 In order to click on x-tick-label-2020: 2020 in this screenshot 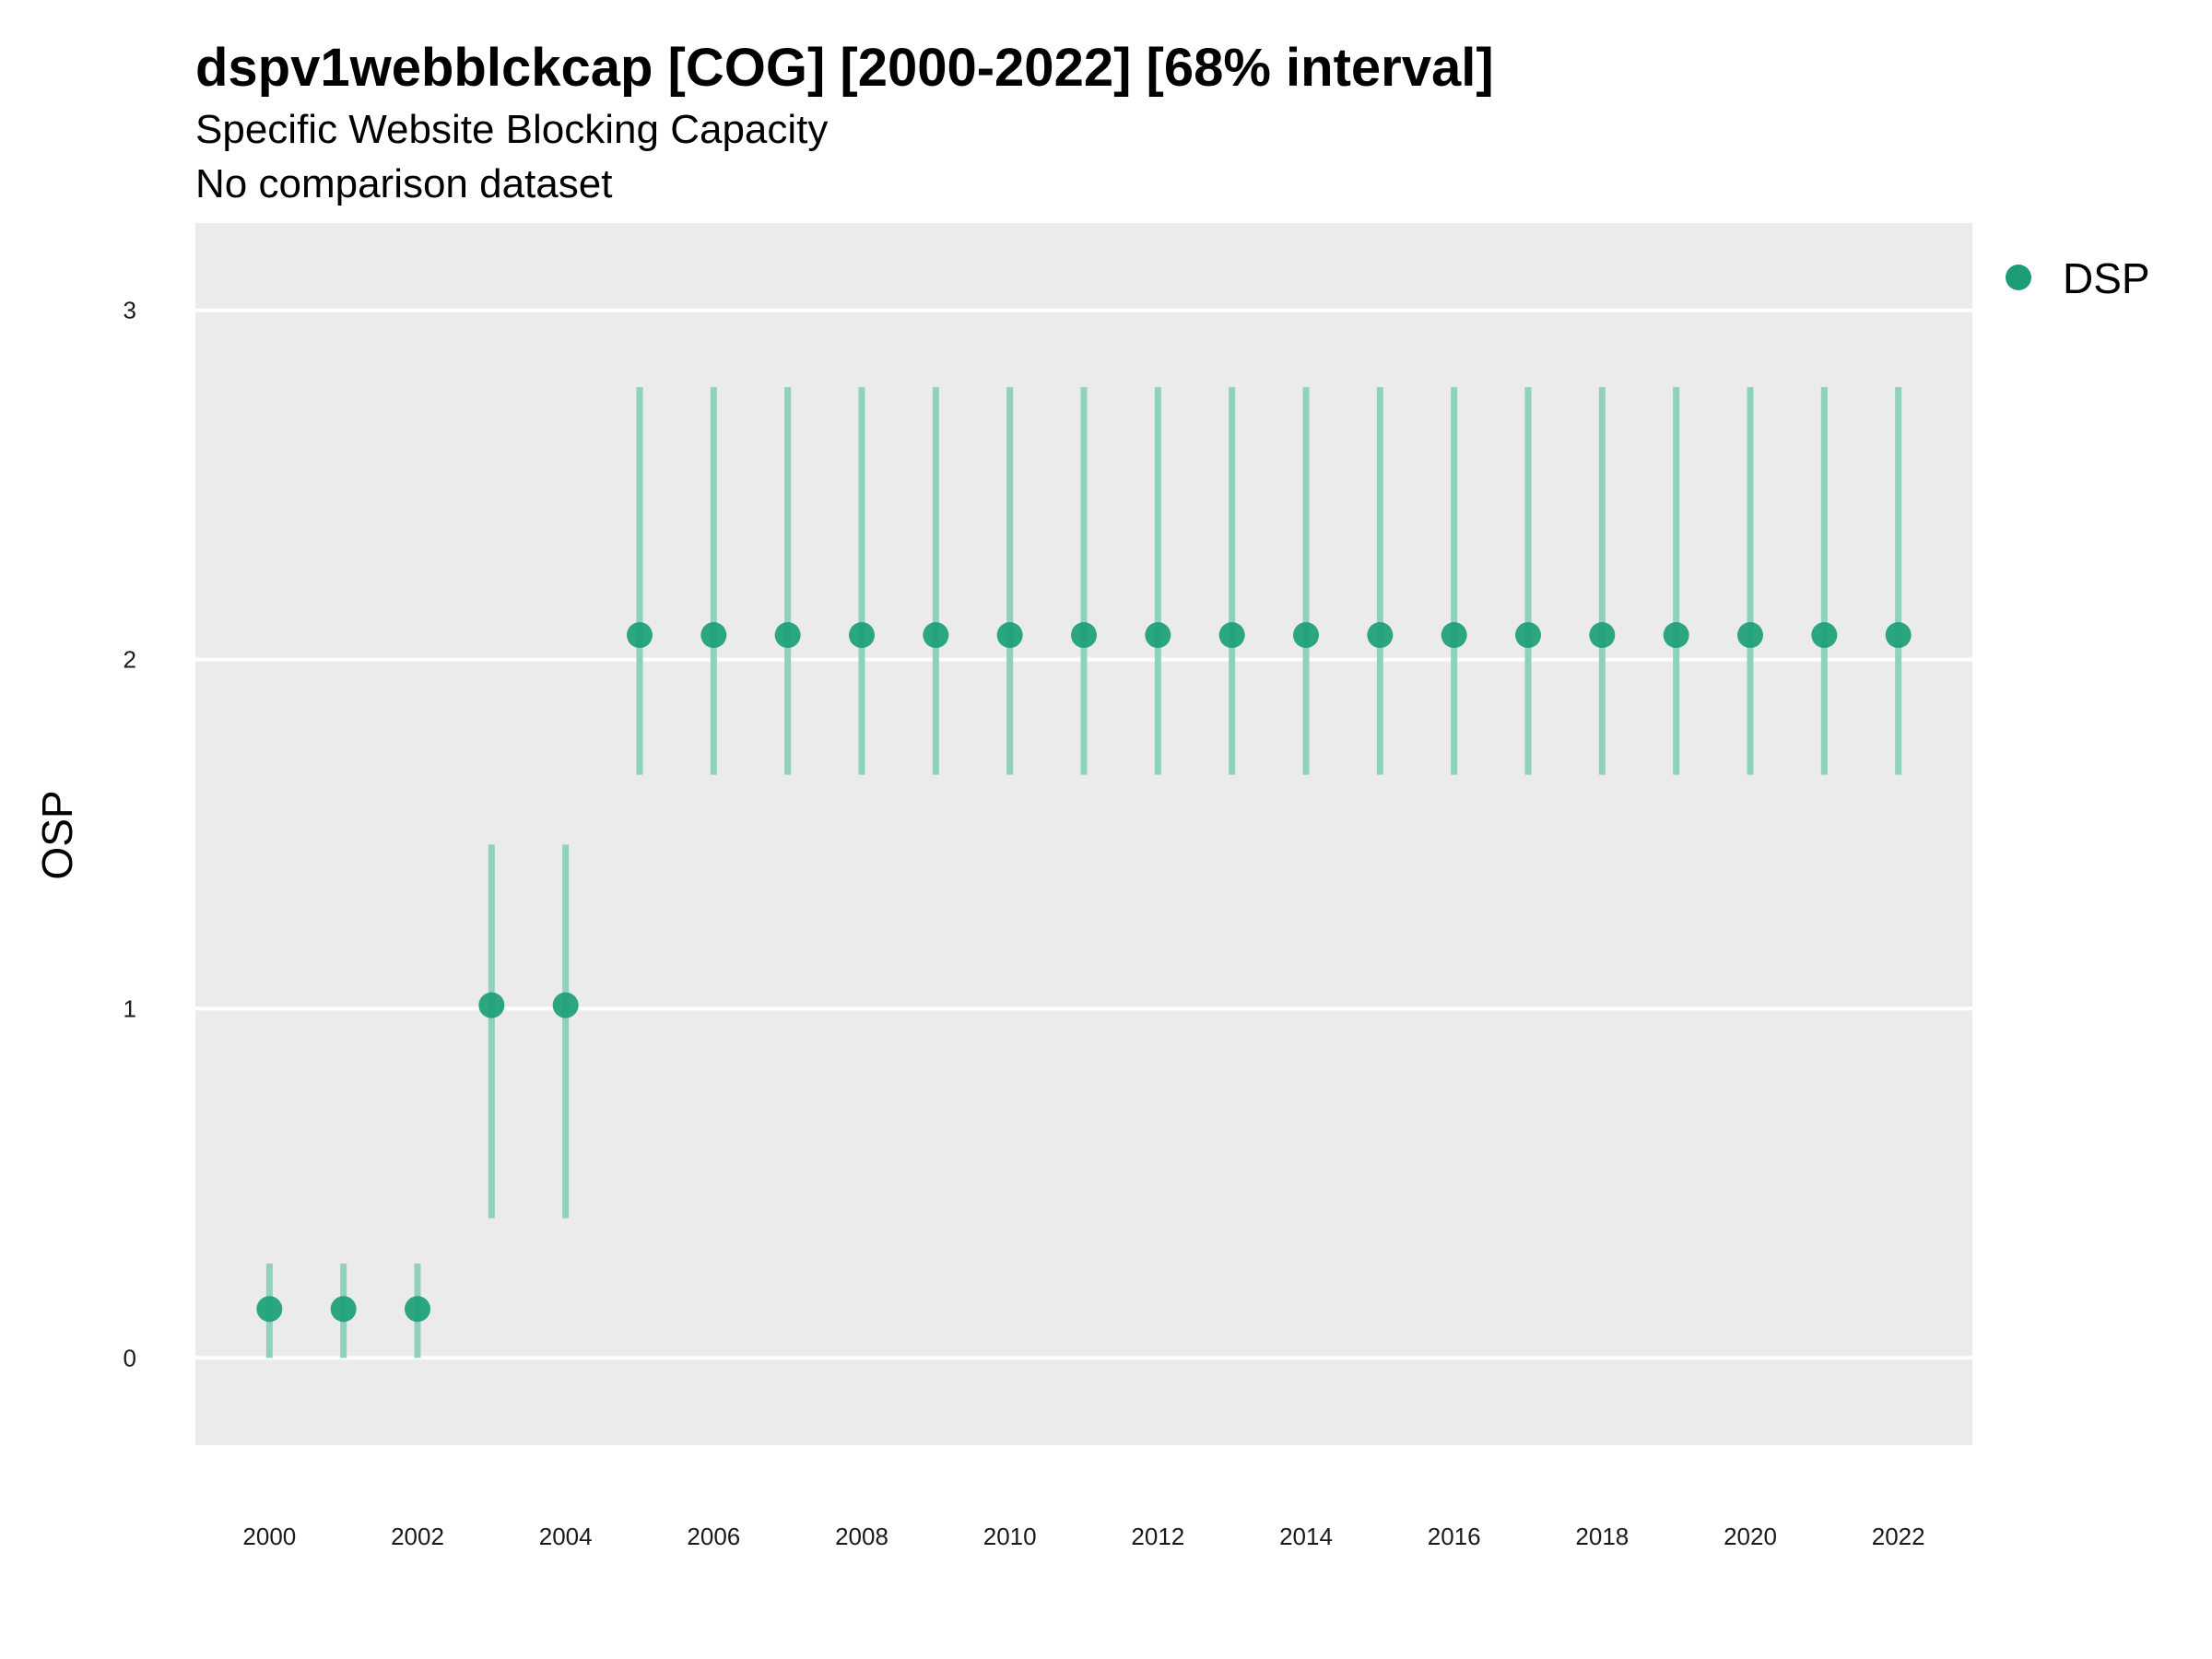, I will do `click(1750, 1536)`.